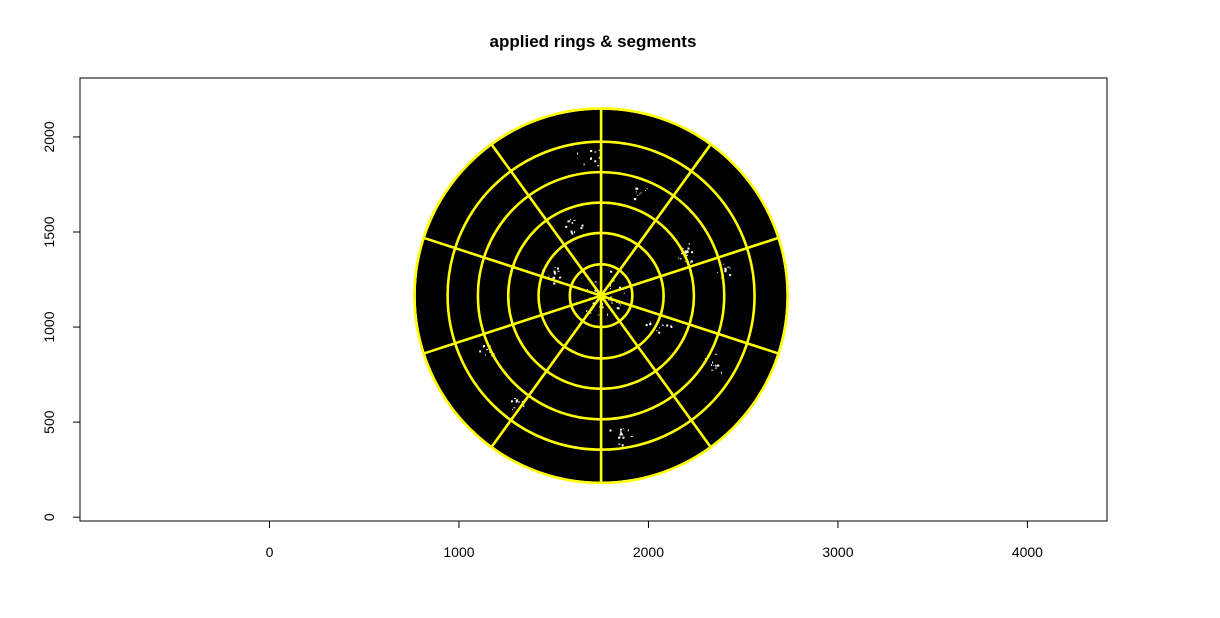  Describe the element at coordinates (49, 231) in the screenshot. I see `y-tick-label: 1500` at that location.